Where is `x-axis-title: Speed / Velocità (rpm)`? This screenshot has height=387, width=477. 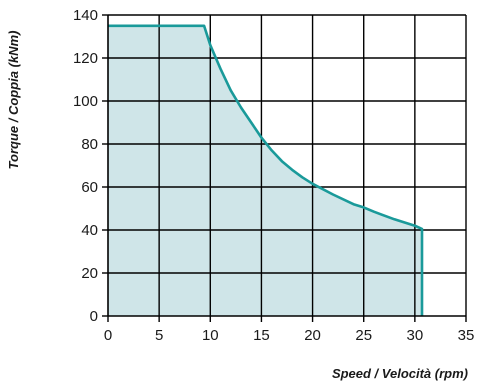 x-axis-title: Speed / Velocità (rpm) is located at coordinates (400, 373).